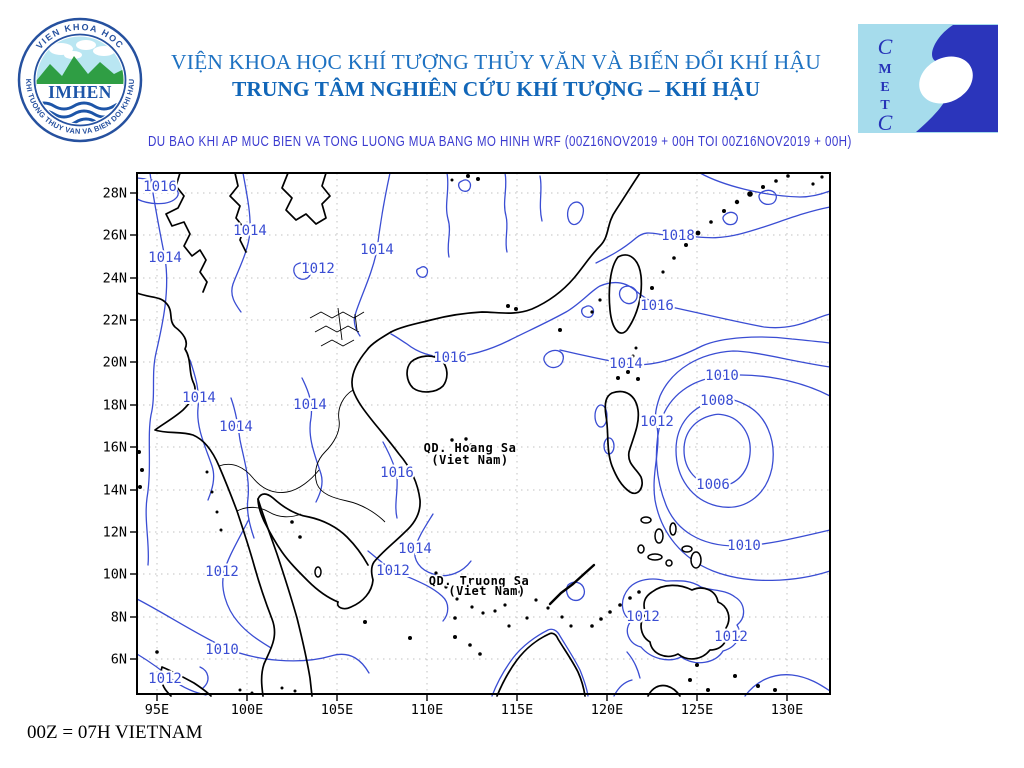 Image resolution: width=1024 pixels, height=768 pixels. What do you see at coordinates (157, 710) in the screenshot?
I see `lon-tick-label: 95E` at bounding box center [157, 710].